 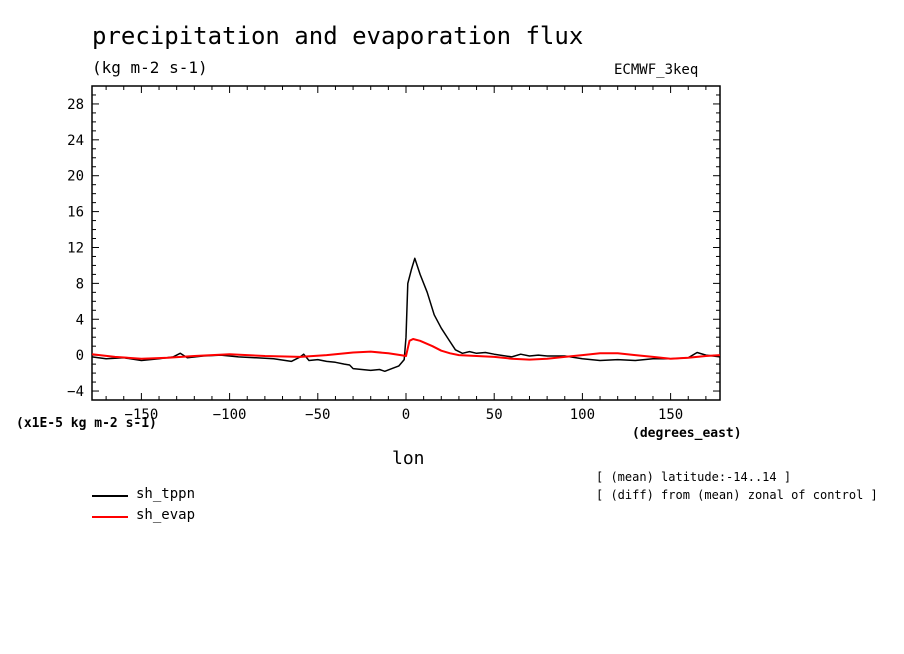 What do you see at coordinates (80, 284) in the screenshot?
I see `y-tick-label: 8` at bounding box center [80, 284].